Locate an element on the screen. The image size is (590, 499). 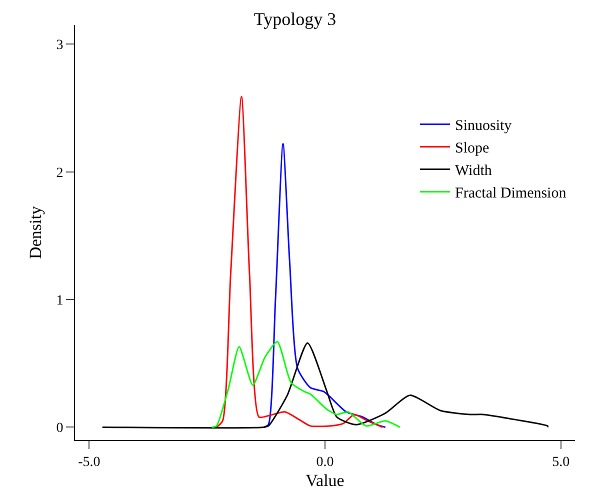
chart-title: Typology 3 is located at coordinates (295, 19).